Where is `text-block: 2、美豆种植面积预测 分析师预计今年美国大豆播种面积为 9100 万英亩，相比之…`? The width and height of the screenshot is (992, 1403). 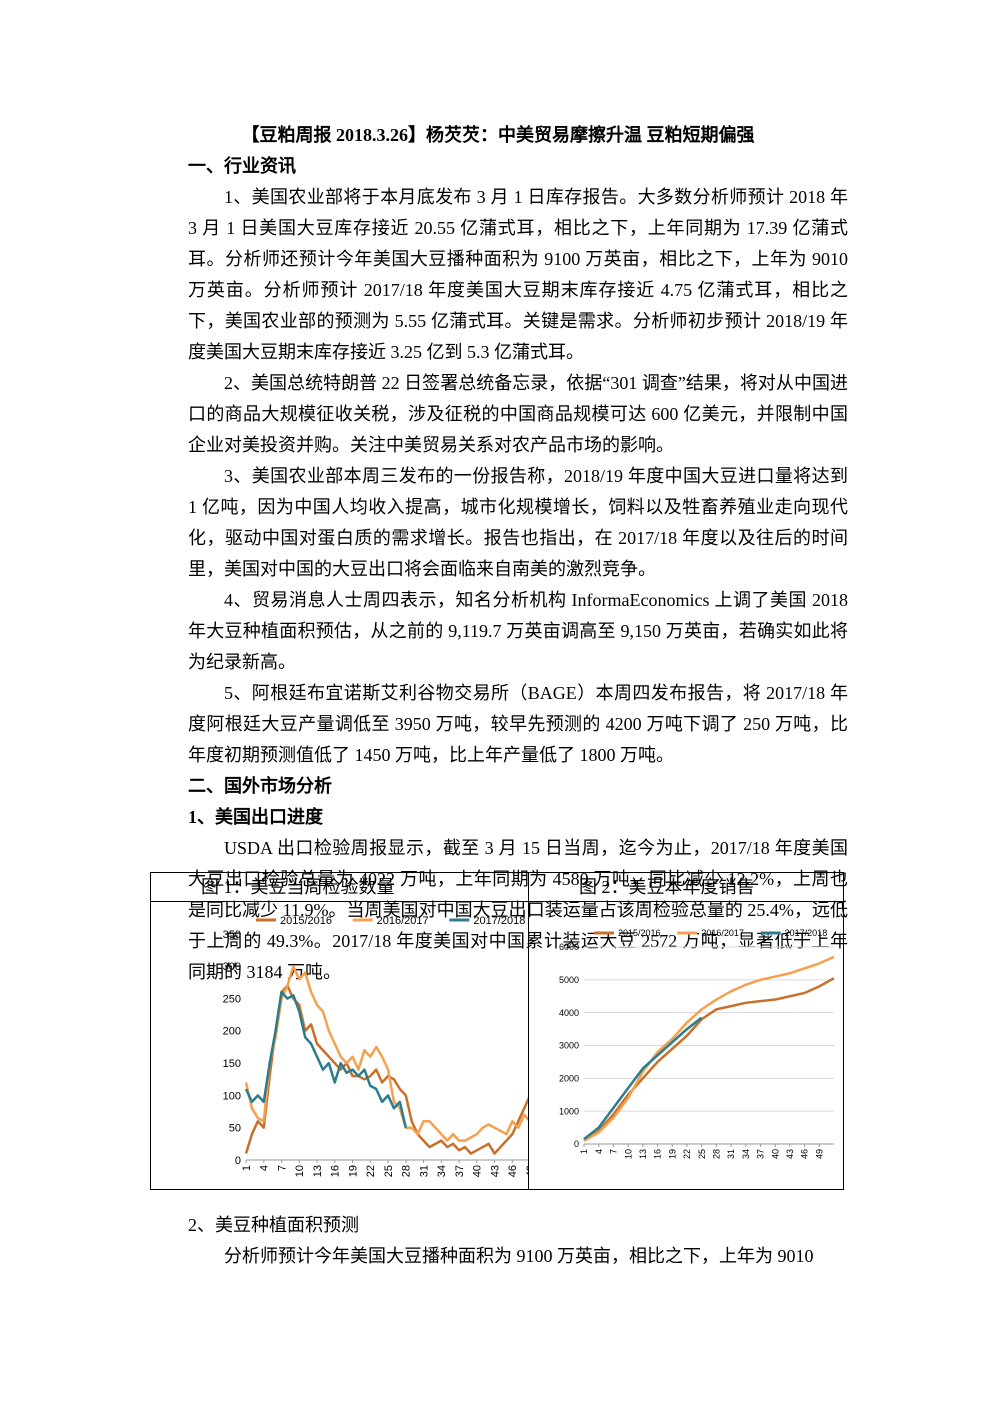 text-block: 2、美豆种植面积预测 分析师预计今年美国大豆播种面积为 9100 万英亩，相比之… is located at coordinates (518, 1241).